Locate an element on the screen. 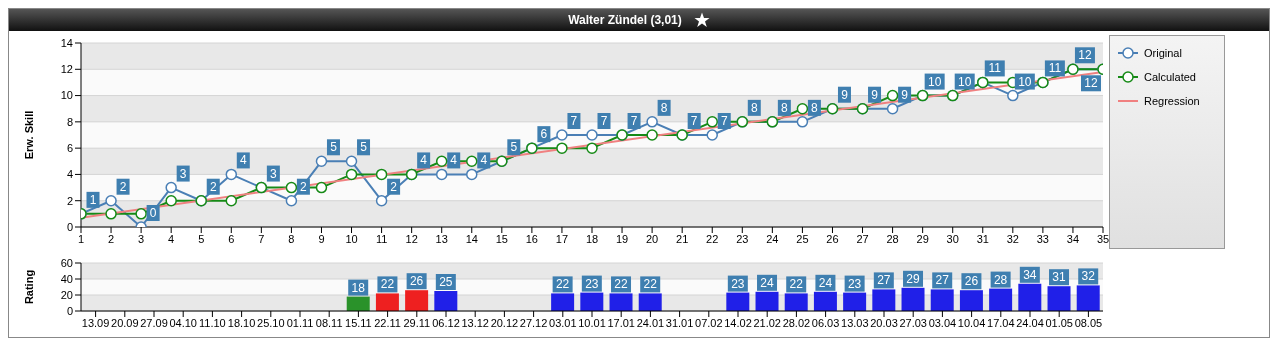 Image resolution: width=1280 pixels, height=350 pixels. x-tick-label: 06.03 is located at coordinates (825, 322).